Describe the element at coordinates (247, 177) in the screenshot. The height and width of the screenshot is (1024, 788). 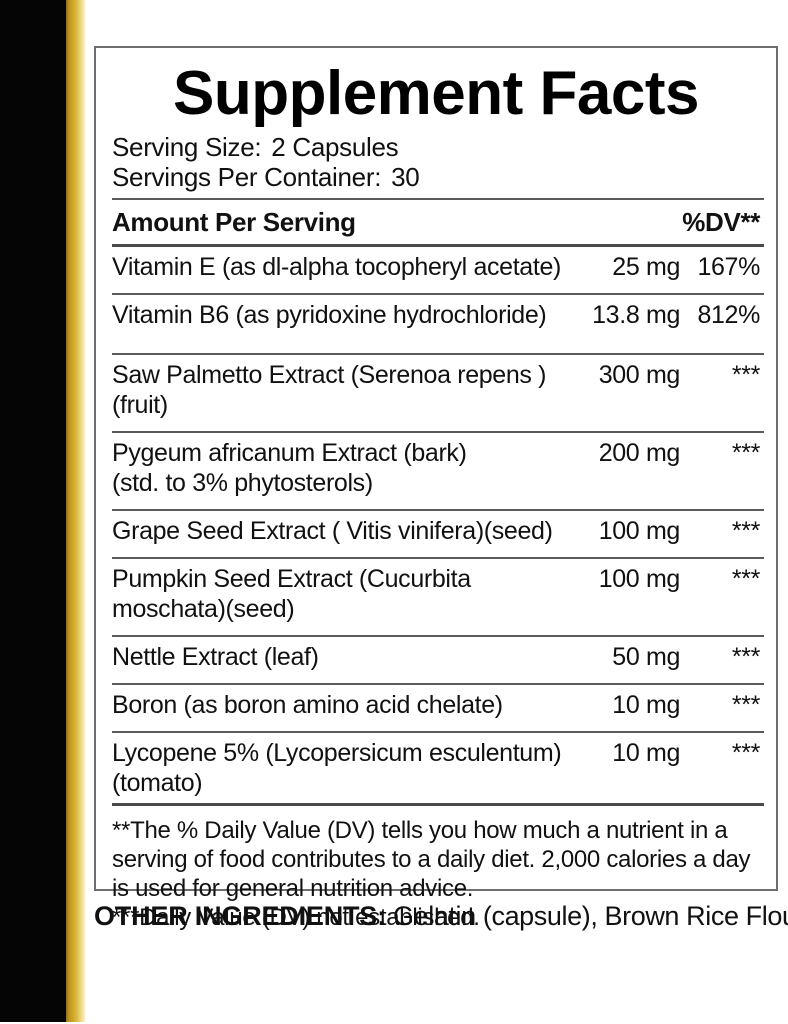
I see `servings-per-container-label: Servings Per Container:` at that location.